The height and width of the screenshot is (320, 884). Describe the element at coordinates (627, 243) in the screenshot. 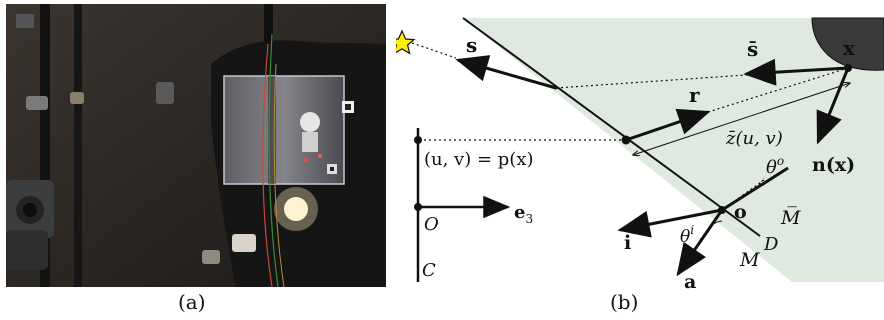

I see `label-i: i` at that location.